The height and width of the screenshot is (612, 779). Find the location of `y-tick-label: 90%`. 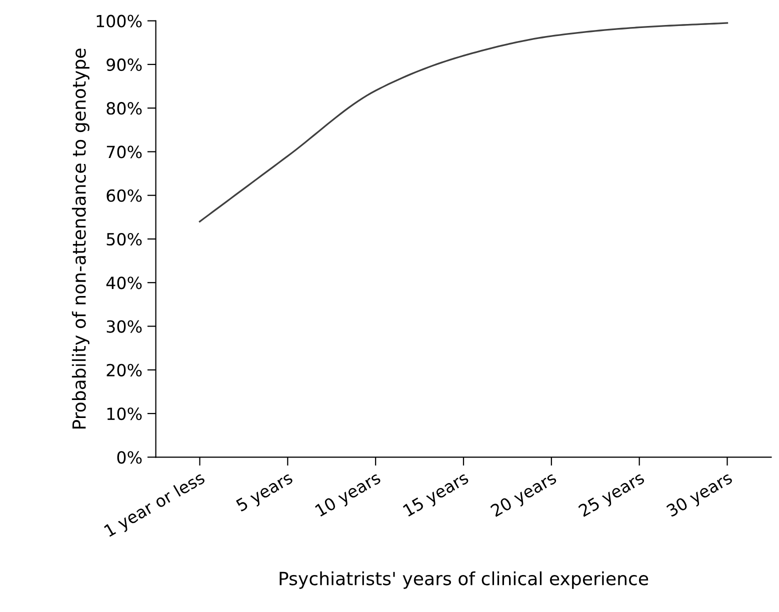

y-tick-label: 90% is located at coordinates (124, 65).